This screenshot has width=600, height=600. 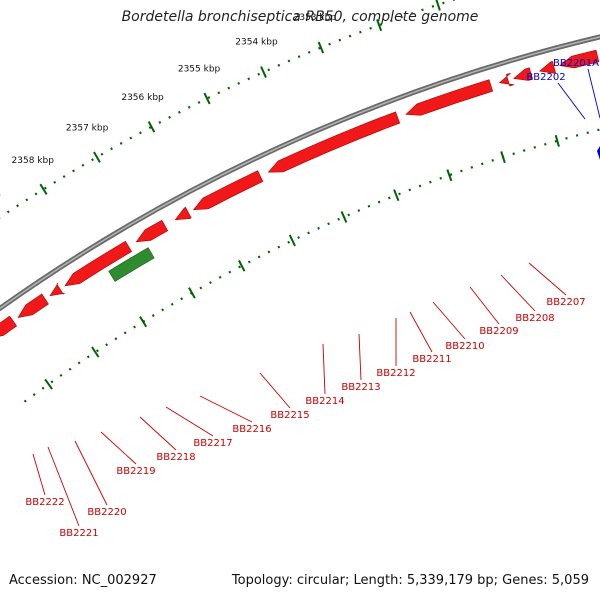 I want to click on ruler-label: 2356 kbp, so click(x=142, y=98).